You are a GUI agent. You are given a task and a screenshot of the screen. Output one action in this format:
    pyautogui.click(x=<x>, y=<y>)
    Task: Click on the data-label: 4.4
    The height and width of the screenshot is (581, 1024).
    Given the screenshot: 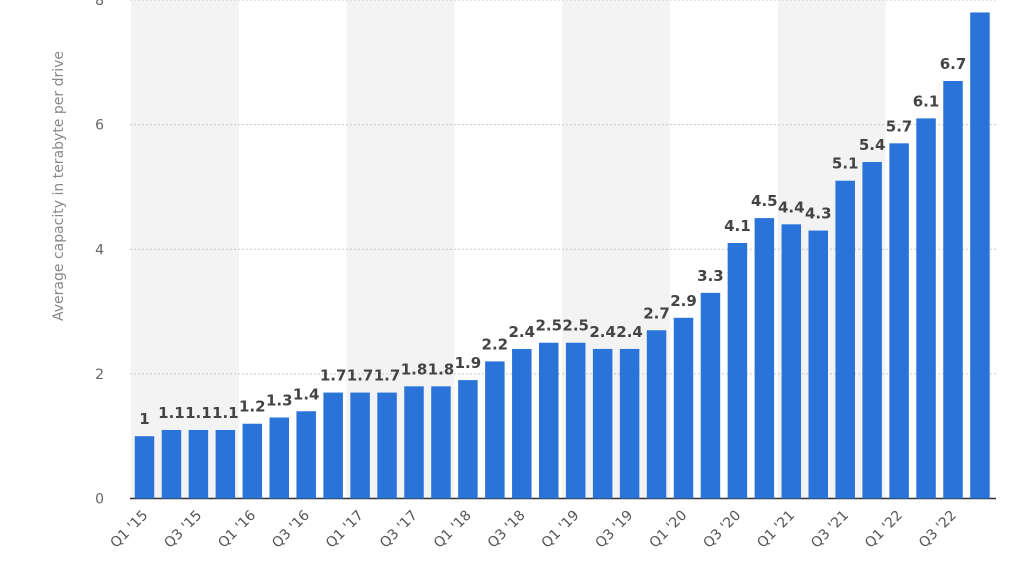 What is the action you would take?
    pyautogui.click(x=791, y=207)
    